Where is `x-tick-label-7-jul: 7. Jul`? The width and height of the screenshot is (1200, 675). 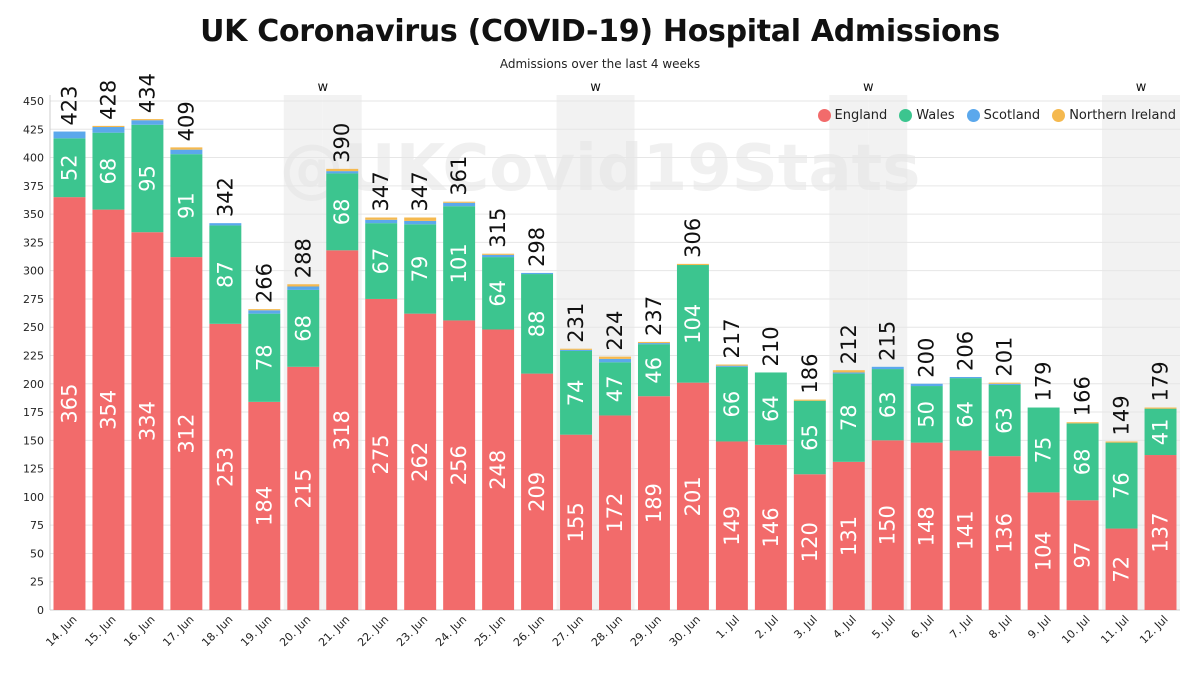
x-tick-label-7-jul: 7. Jul is located at coordinates (961, 627).